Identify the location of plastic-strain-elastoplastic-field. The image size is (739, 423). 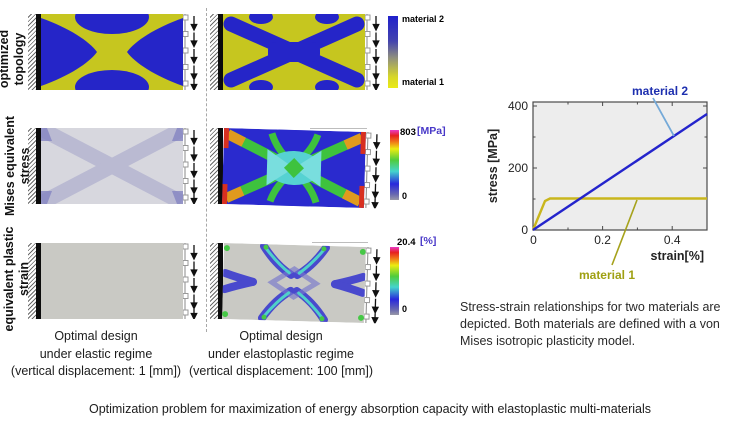
(294, 283).